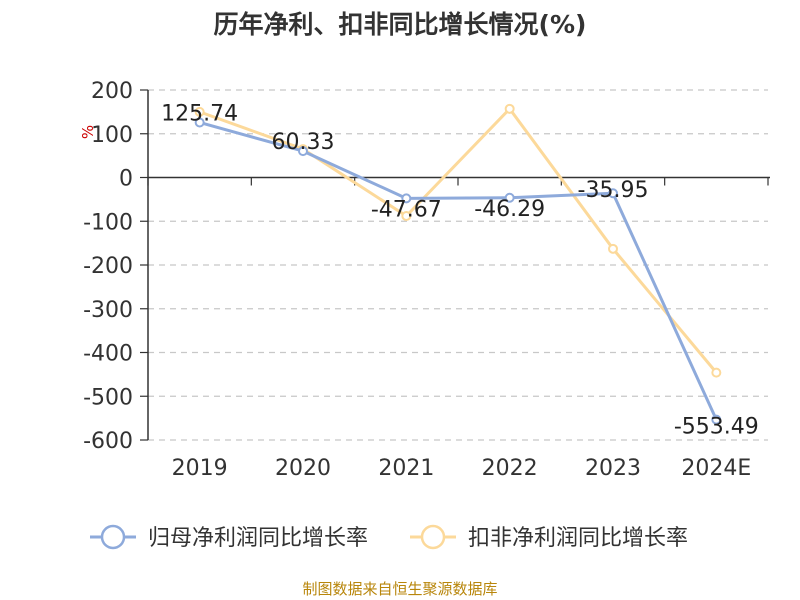 This screenshot has width=800, height=600. What do you see at coordinates (716, 427) in the screenshot?
I see `data-label: -553.49` at bounding box center [716, 427].